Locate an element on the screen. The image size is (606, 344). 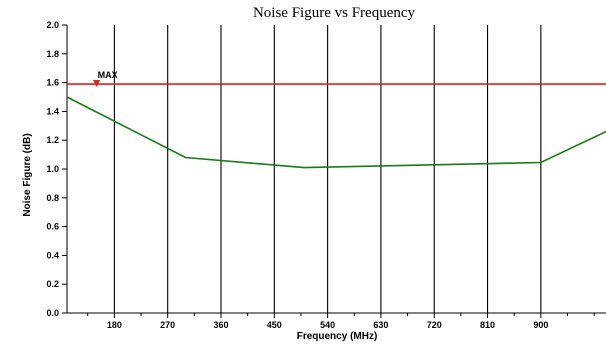
x-tick-label: 900 is located at coordinates (540, 325).